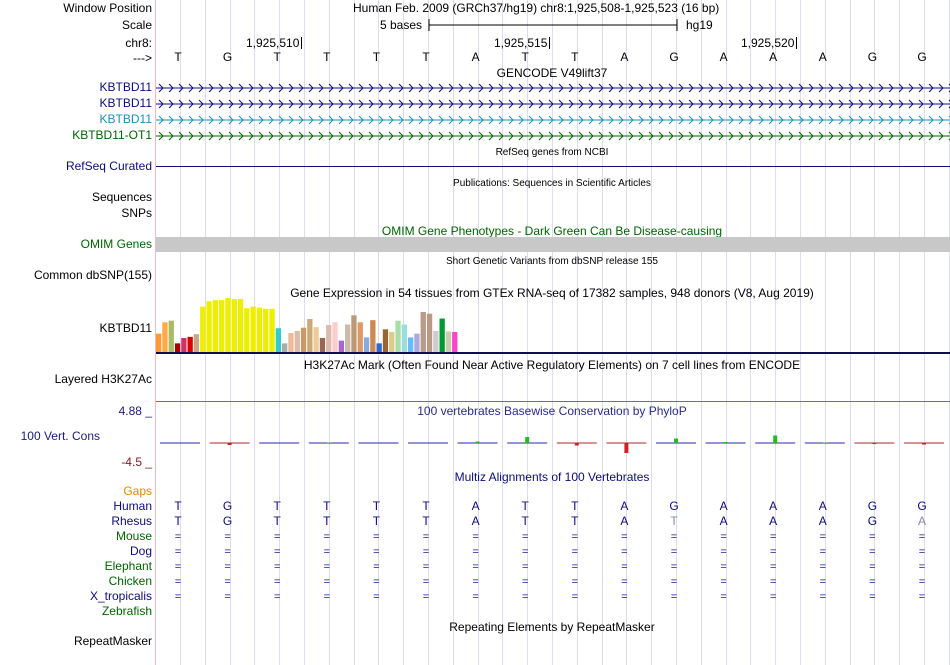  I want to click on repeatmasker-track-label: RepeatMasker, so click(112, 641).